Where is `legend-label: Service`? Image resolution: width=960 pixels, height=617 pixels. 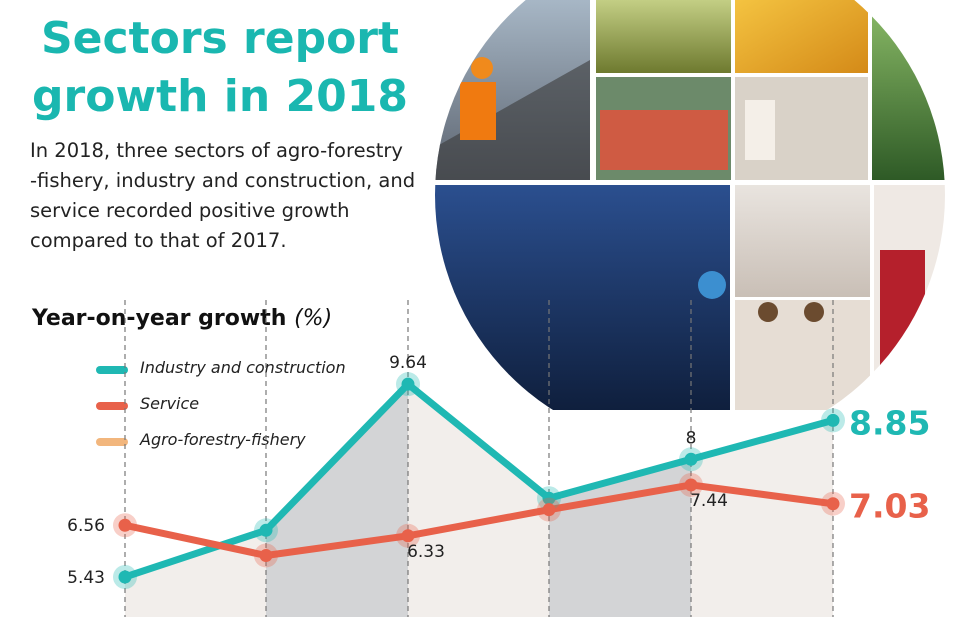 legend-label: Service is located at coordinates (170, 403).